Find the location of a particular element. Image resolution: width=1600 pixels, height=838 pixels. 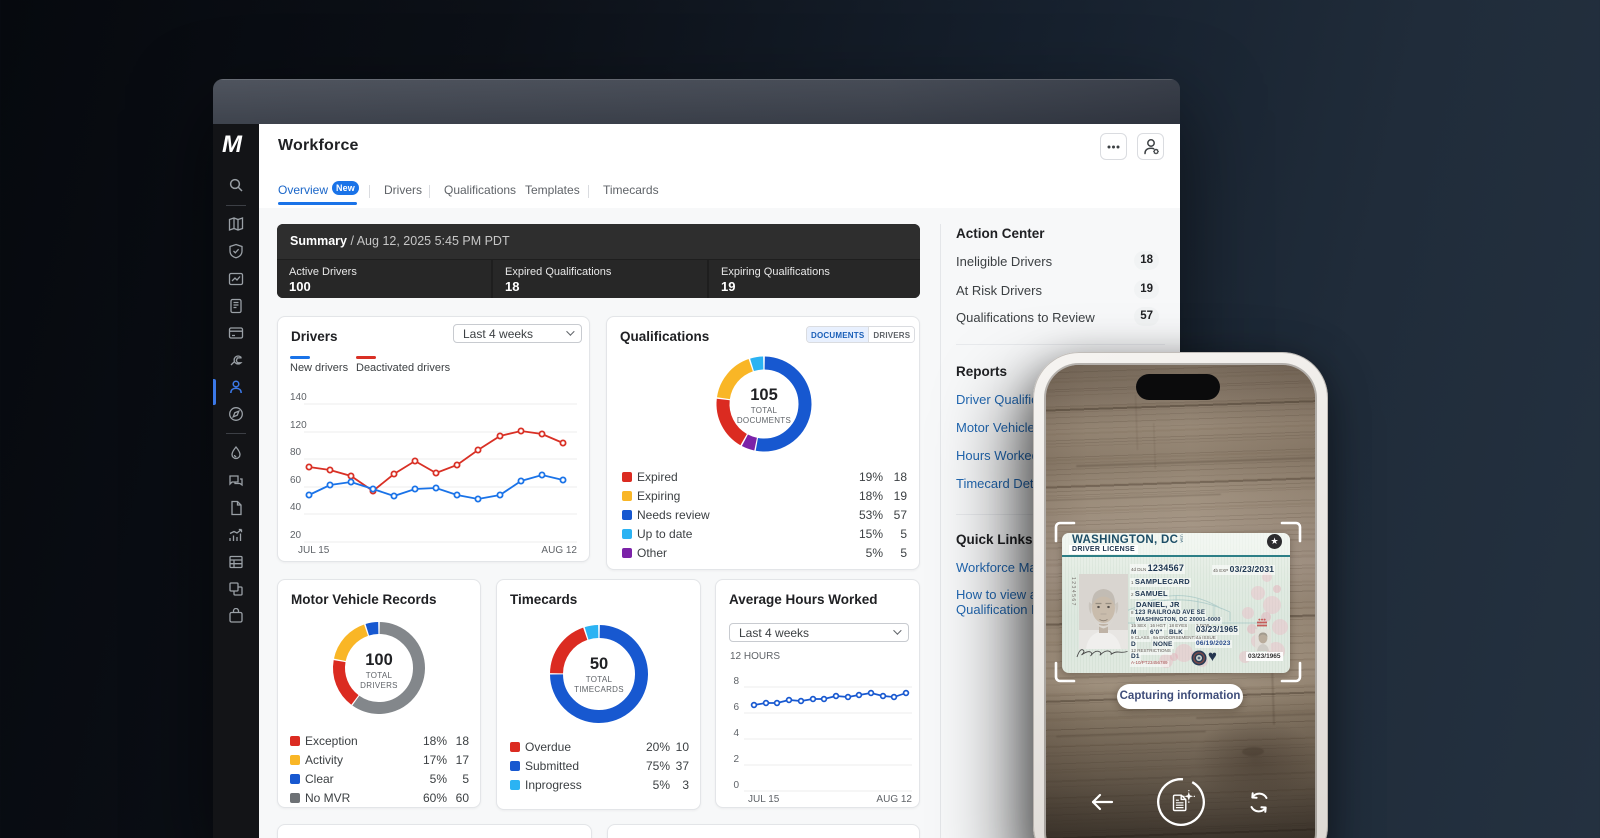

svg-text: 80 is located at coordinates (296, 452).